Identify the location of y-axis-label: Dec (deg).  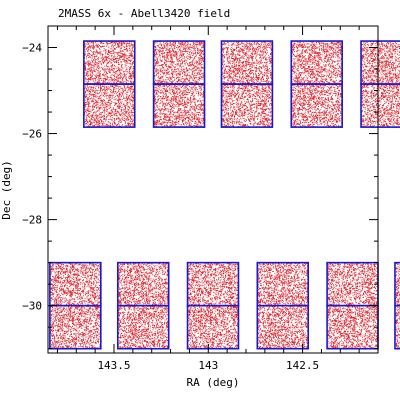
(6, 190).